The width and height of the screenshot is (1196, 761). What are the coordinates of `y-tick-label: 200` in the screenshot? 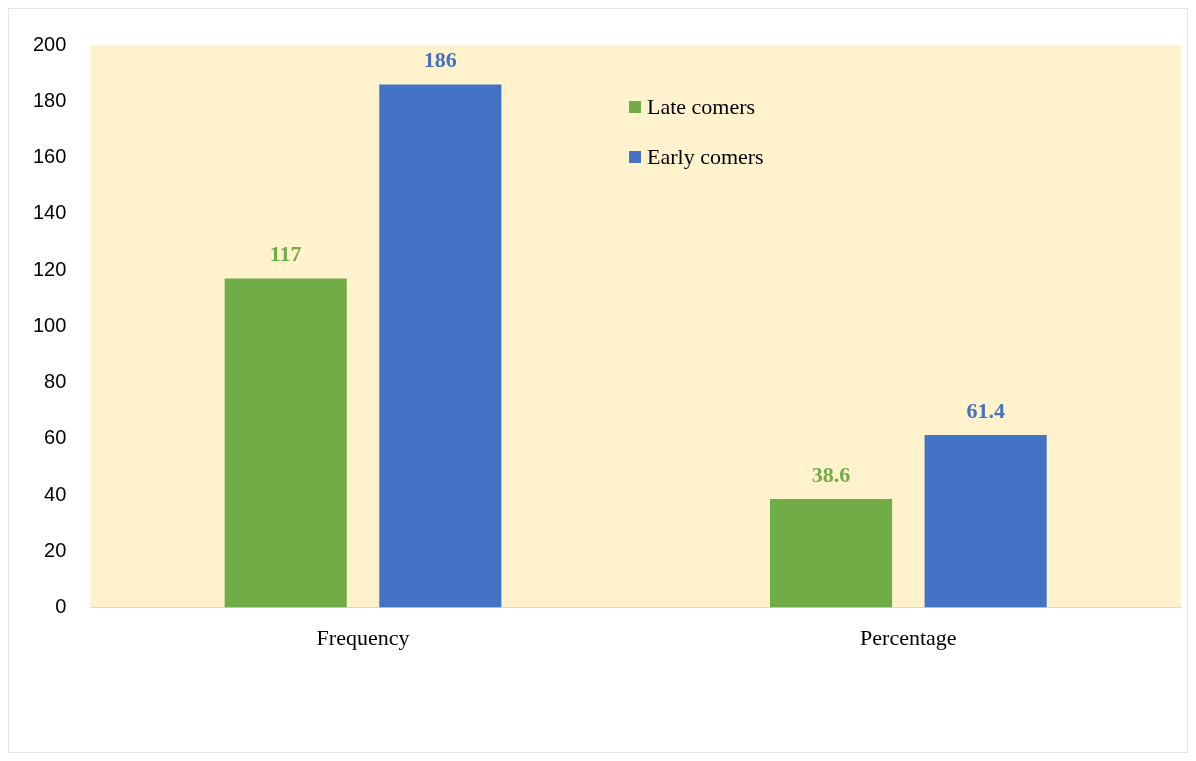 It's located at (49, 43).